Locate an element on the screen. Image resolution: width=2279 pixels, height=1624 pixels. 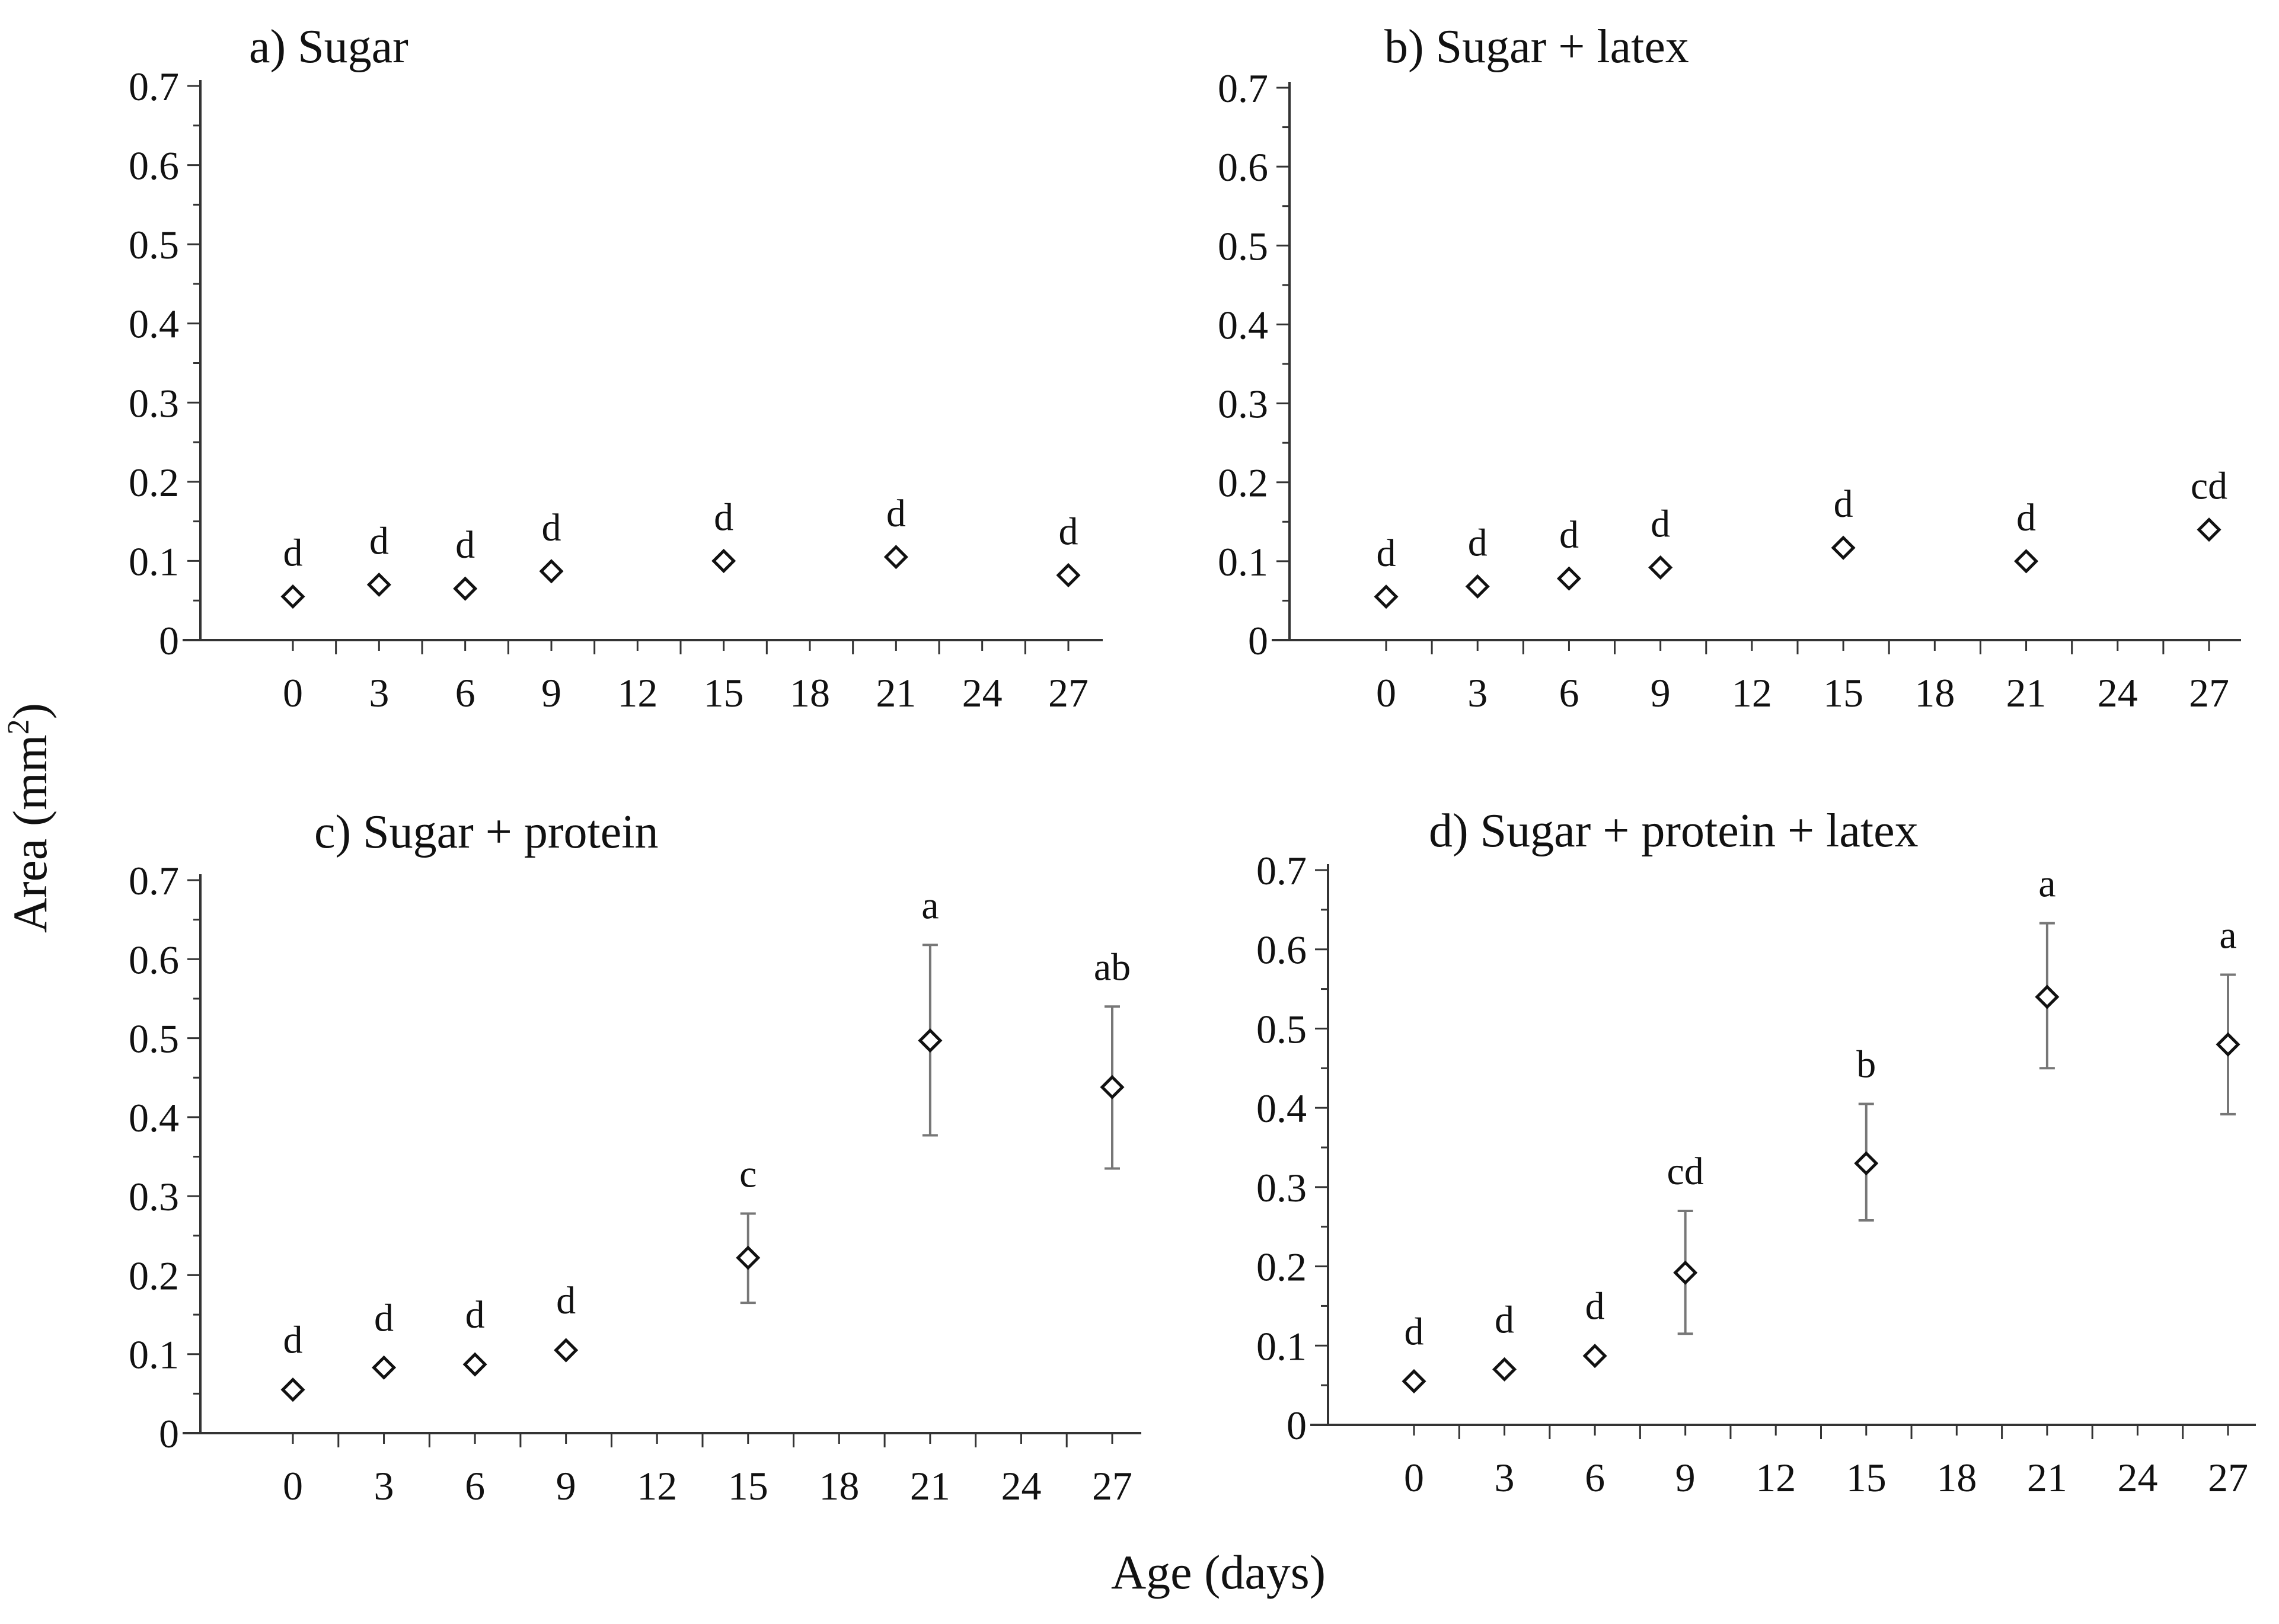
significance-label: cd is located at coordinates (2209, 486).